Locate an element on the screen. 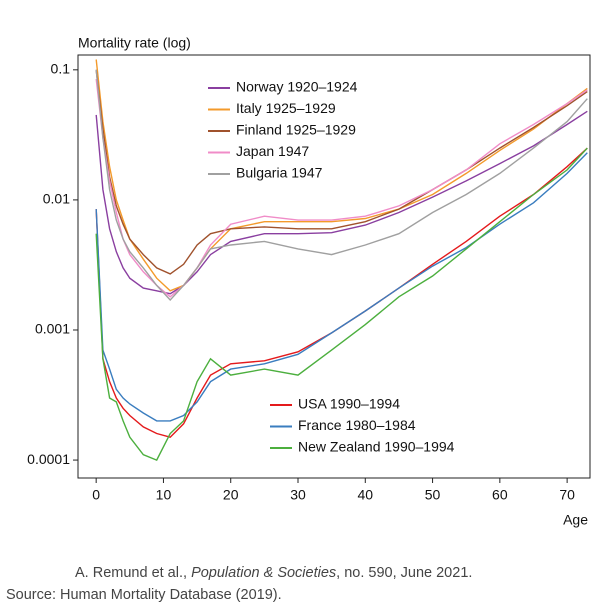 The width and height of the screenshot is (597, 608). x-tick-label: 50 is located at coordinates (433, 495).